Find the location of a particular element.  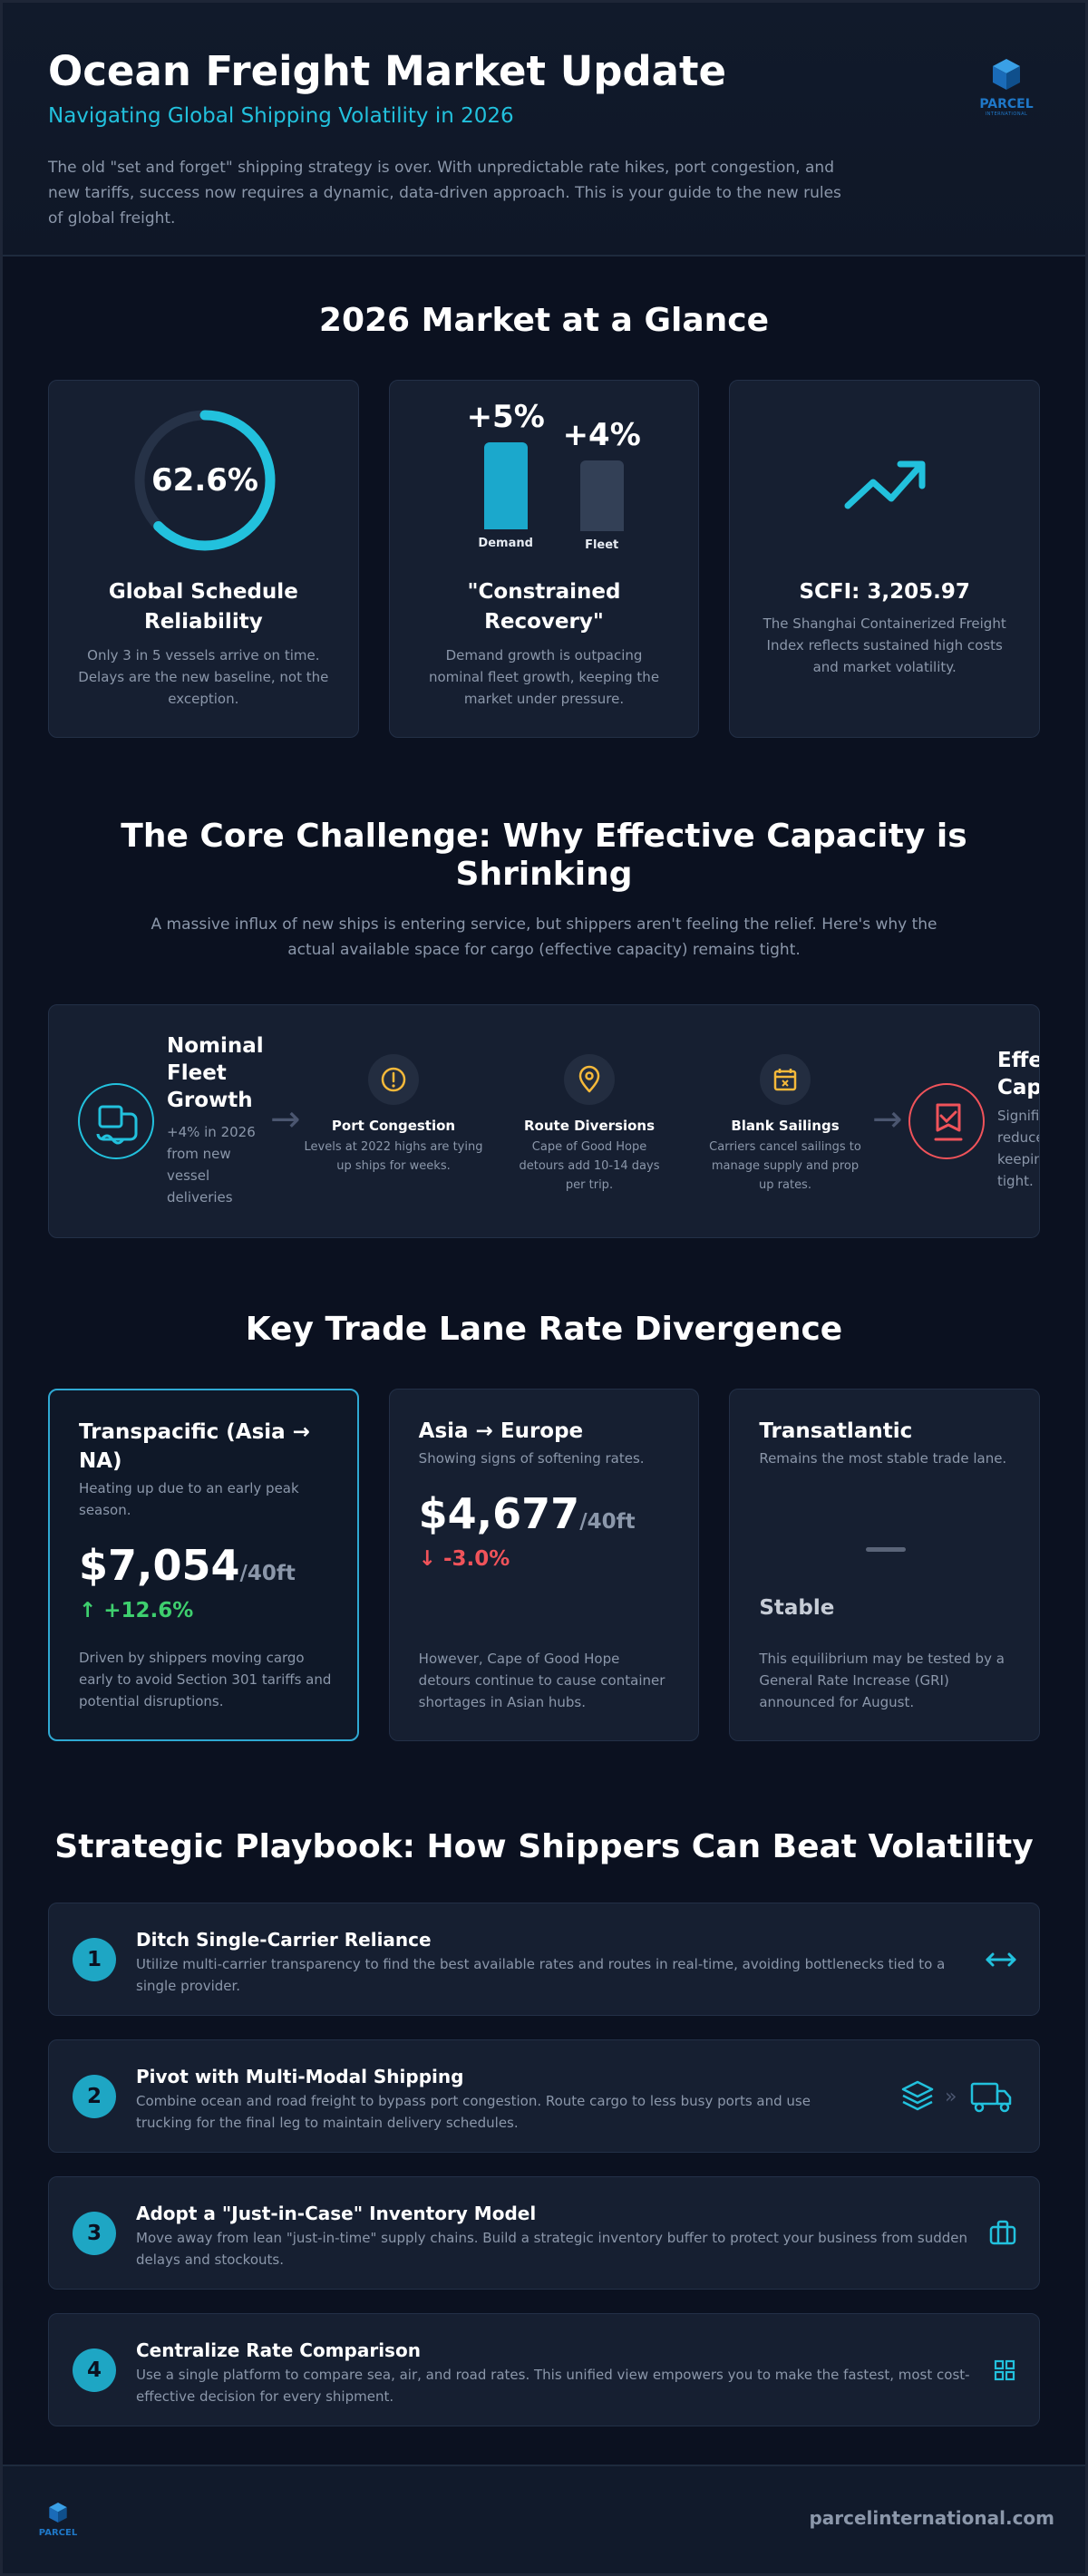

ship-icon is located at coordinates (116, 1121).